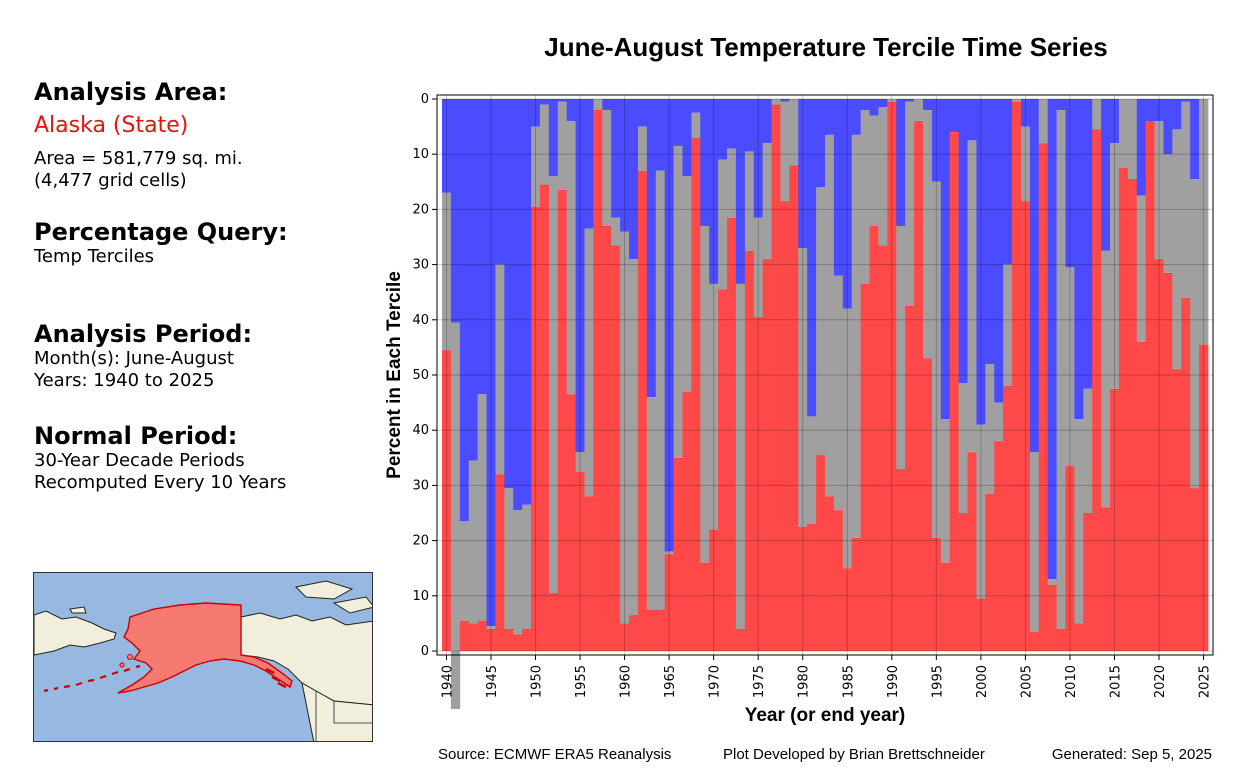 This screenshot has height=780, width=1250. What do you see at coordinates (518, 305) in the screenshot?
I see `bar-below-normal-1948` at bounding box center [518, 305].